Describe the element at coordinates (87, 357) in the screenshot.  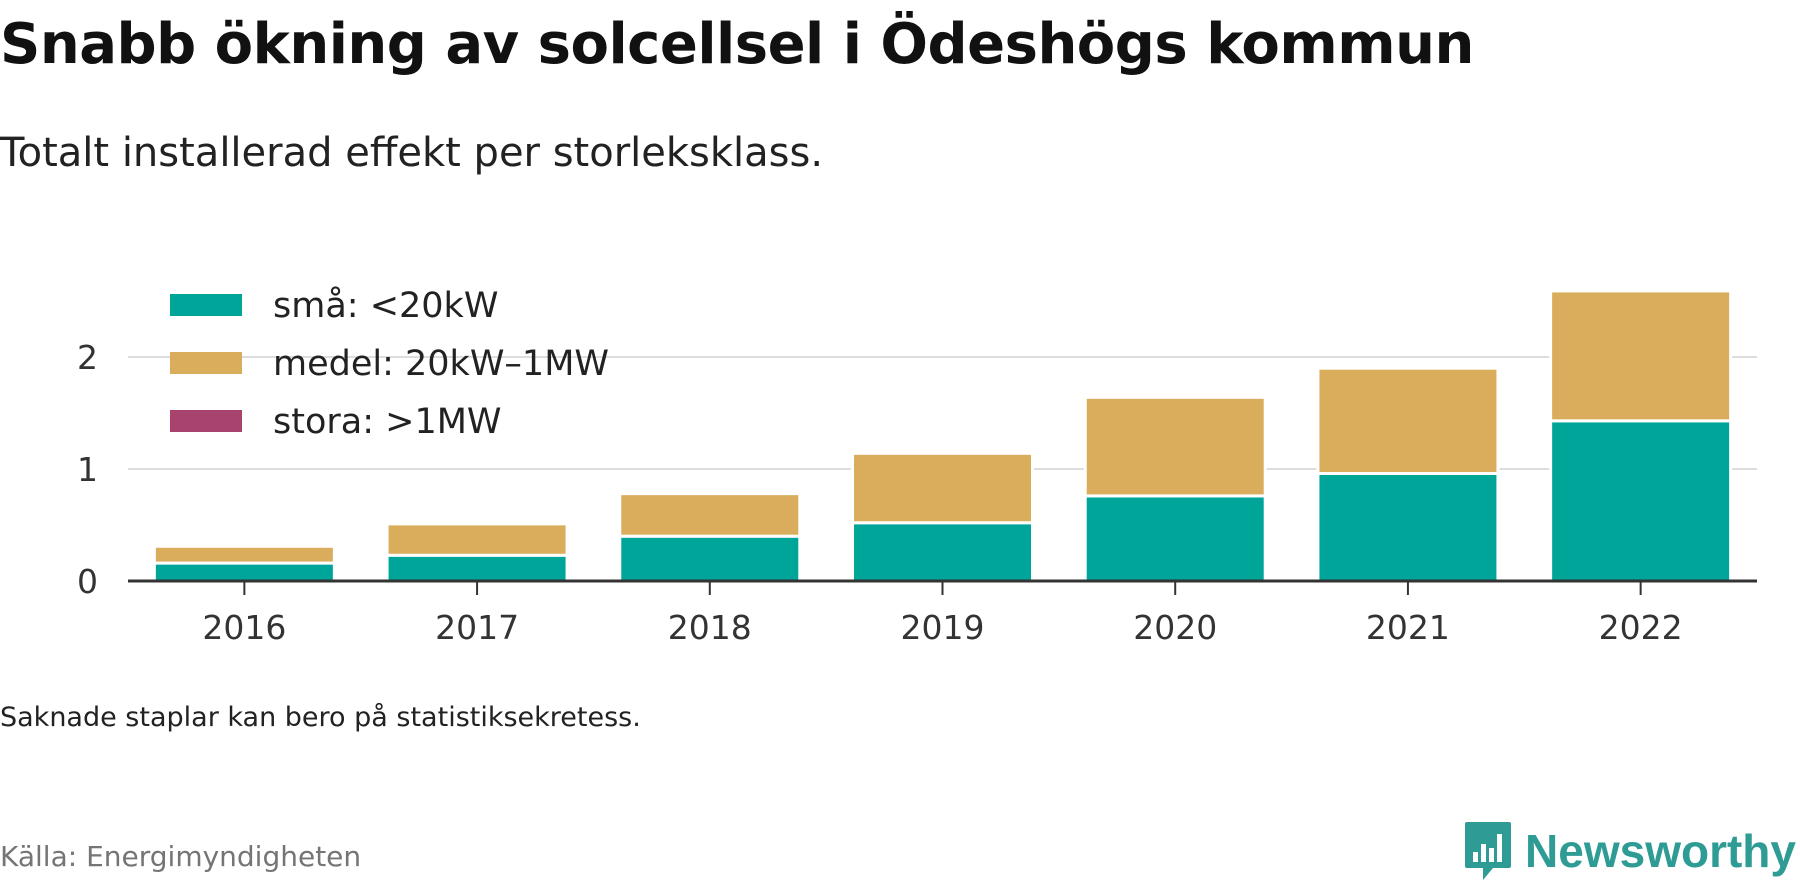
I see `y-tick-label: 2` at that location.